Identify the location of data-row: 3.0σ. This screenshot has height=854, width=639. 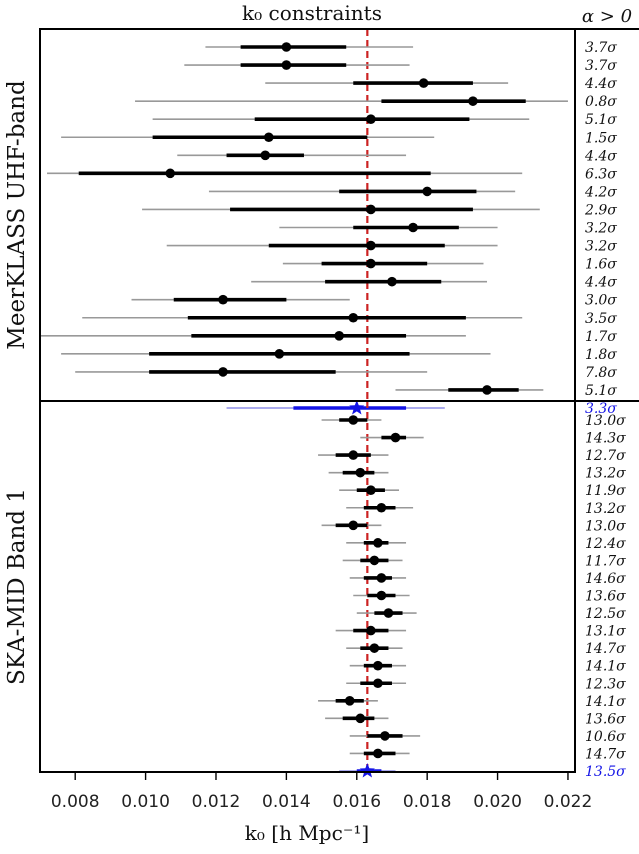
(374, 301).